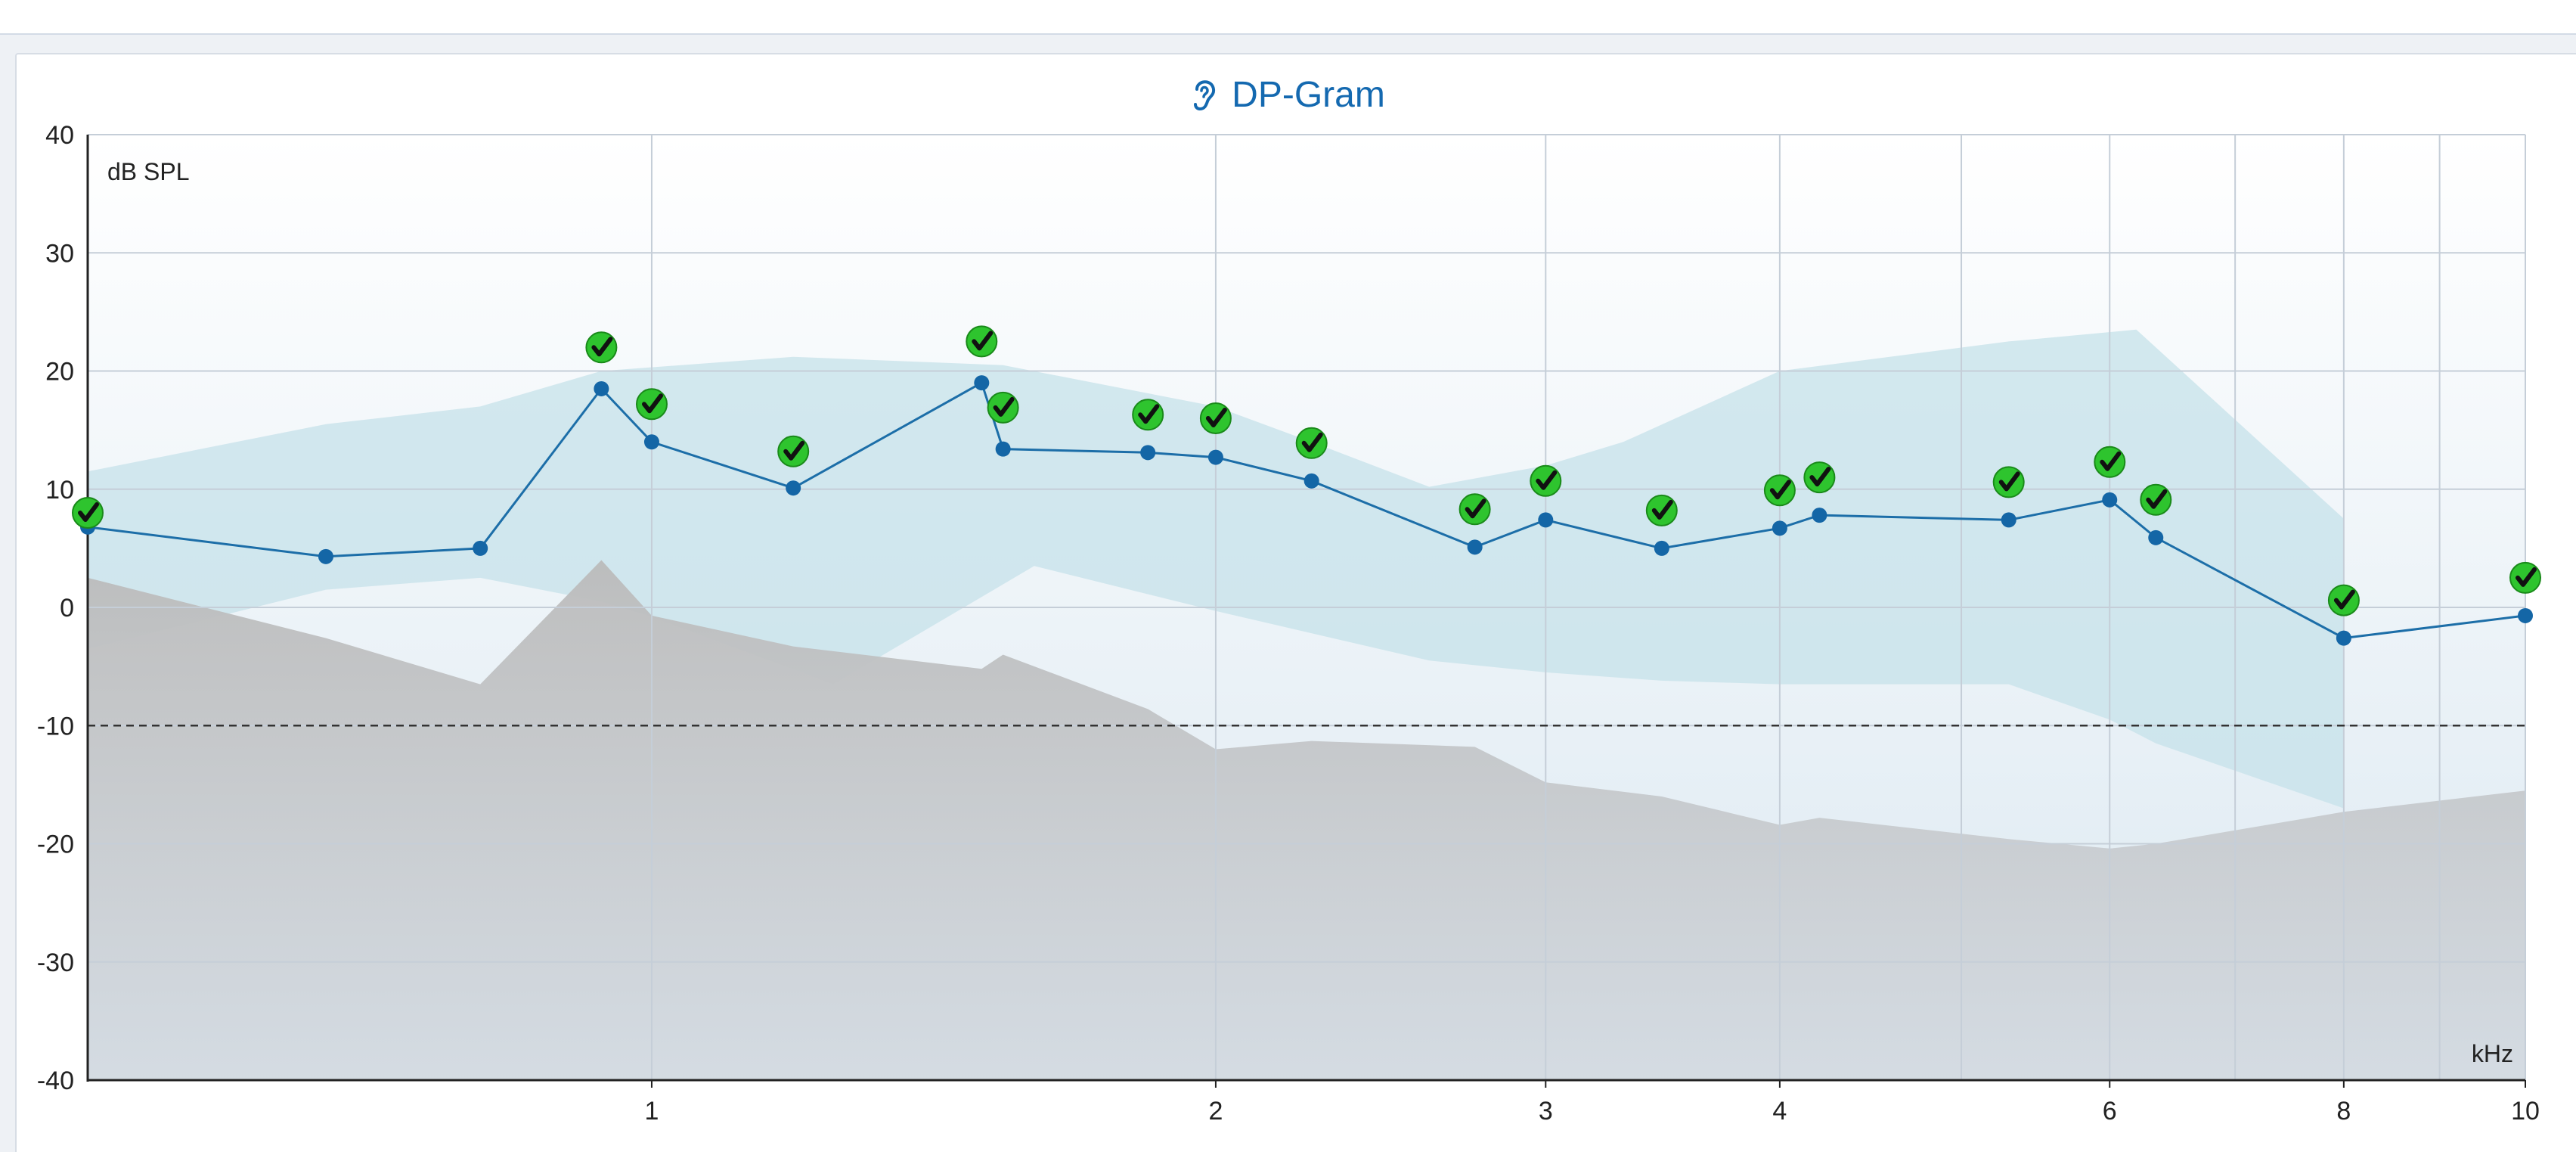 The image size is (2576, 1152). Describe the element at coordinates (59, 253) in the screenshot. I see `y-tick-label: 30` at that location.